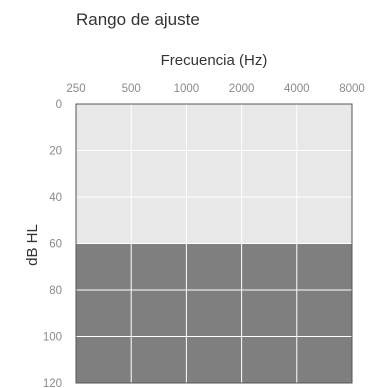 The width and height of the screenshot is (369, 388). I want to click on y-tick-label: 120, so click(52, 383).